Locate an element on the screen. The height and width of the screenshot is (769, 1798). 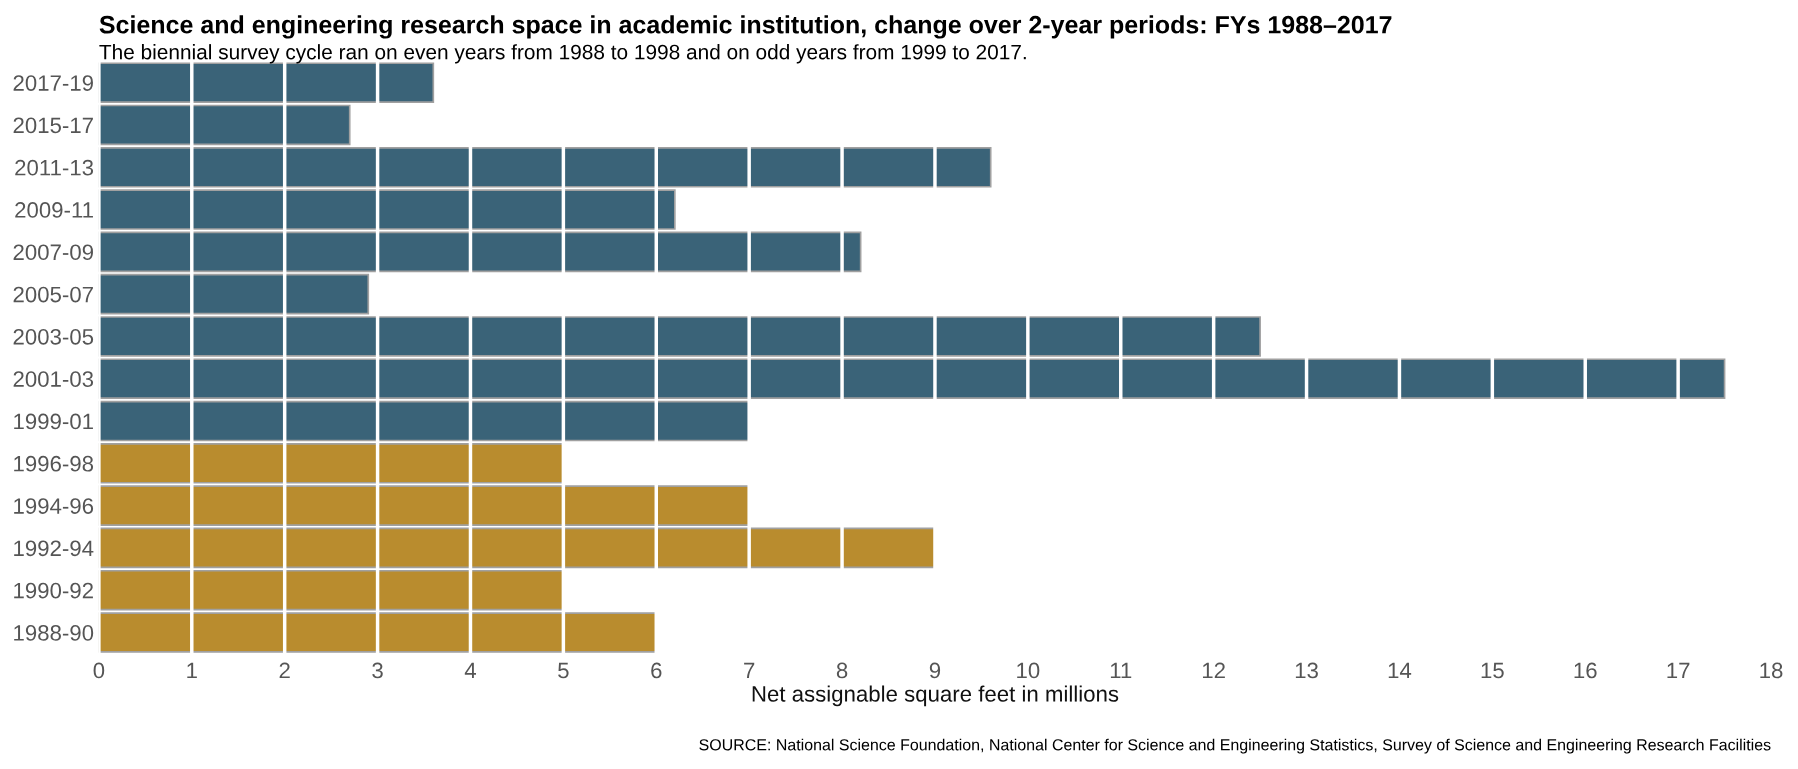
y-tick-label: 2017-19 is located at coordinates (53, 83).